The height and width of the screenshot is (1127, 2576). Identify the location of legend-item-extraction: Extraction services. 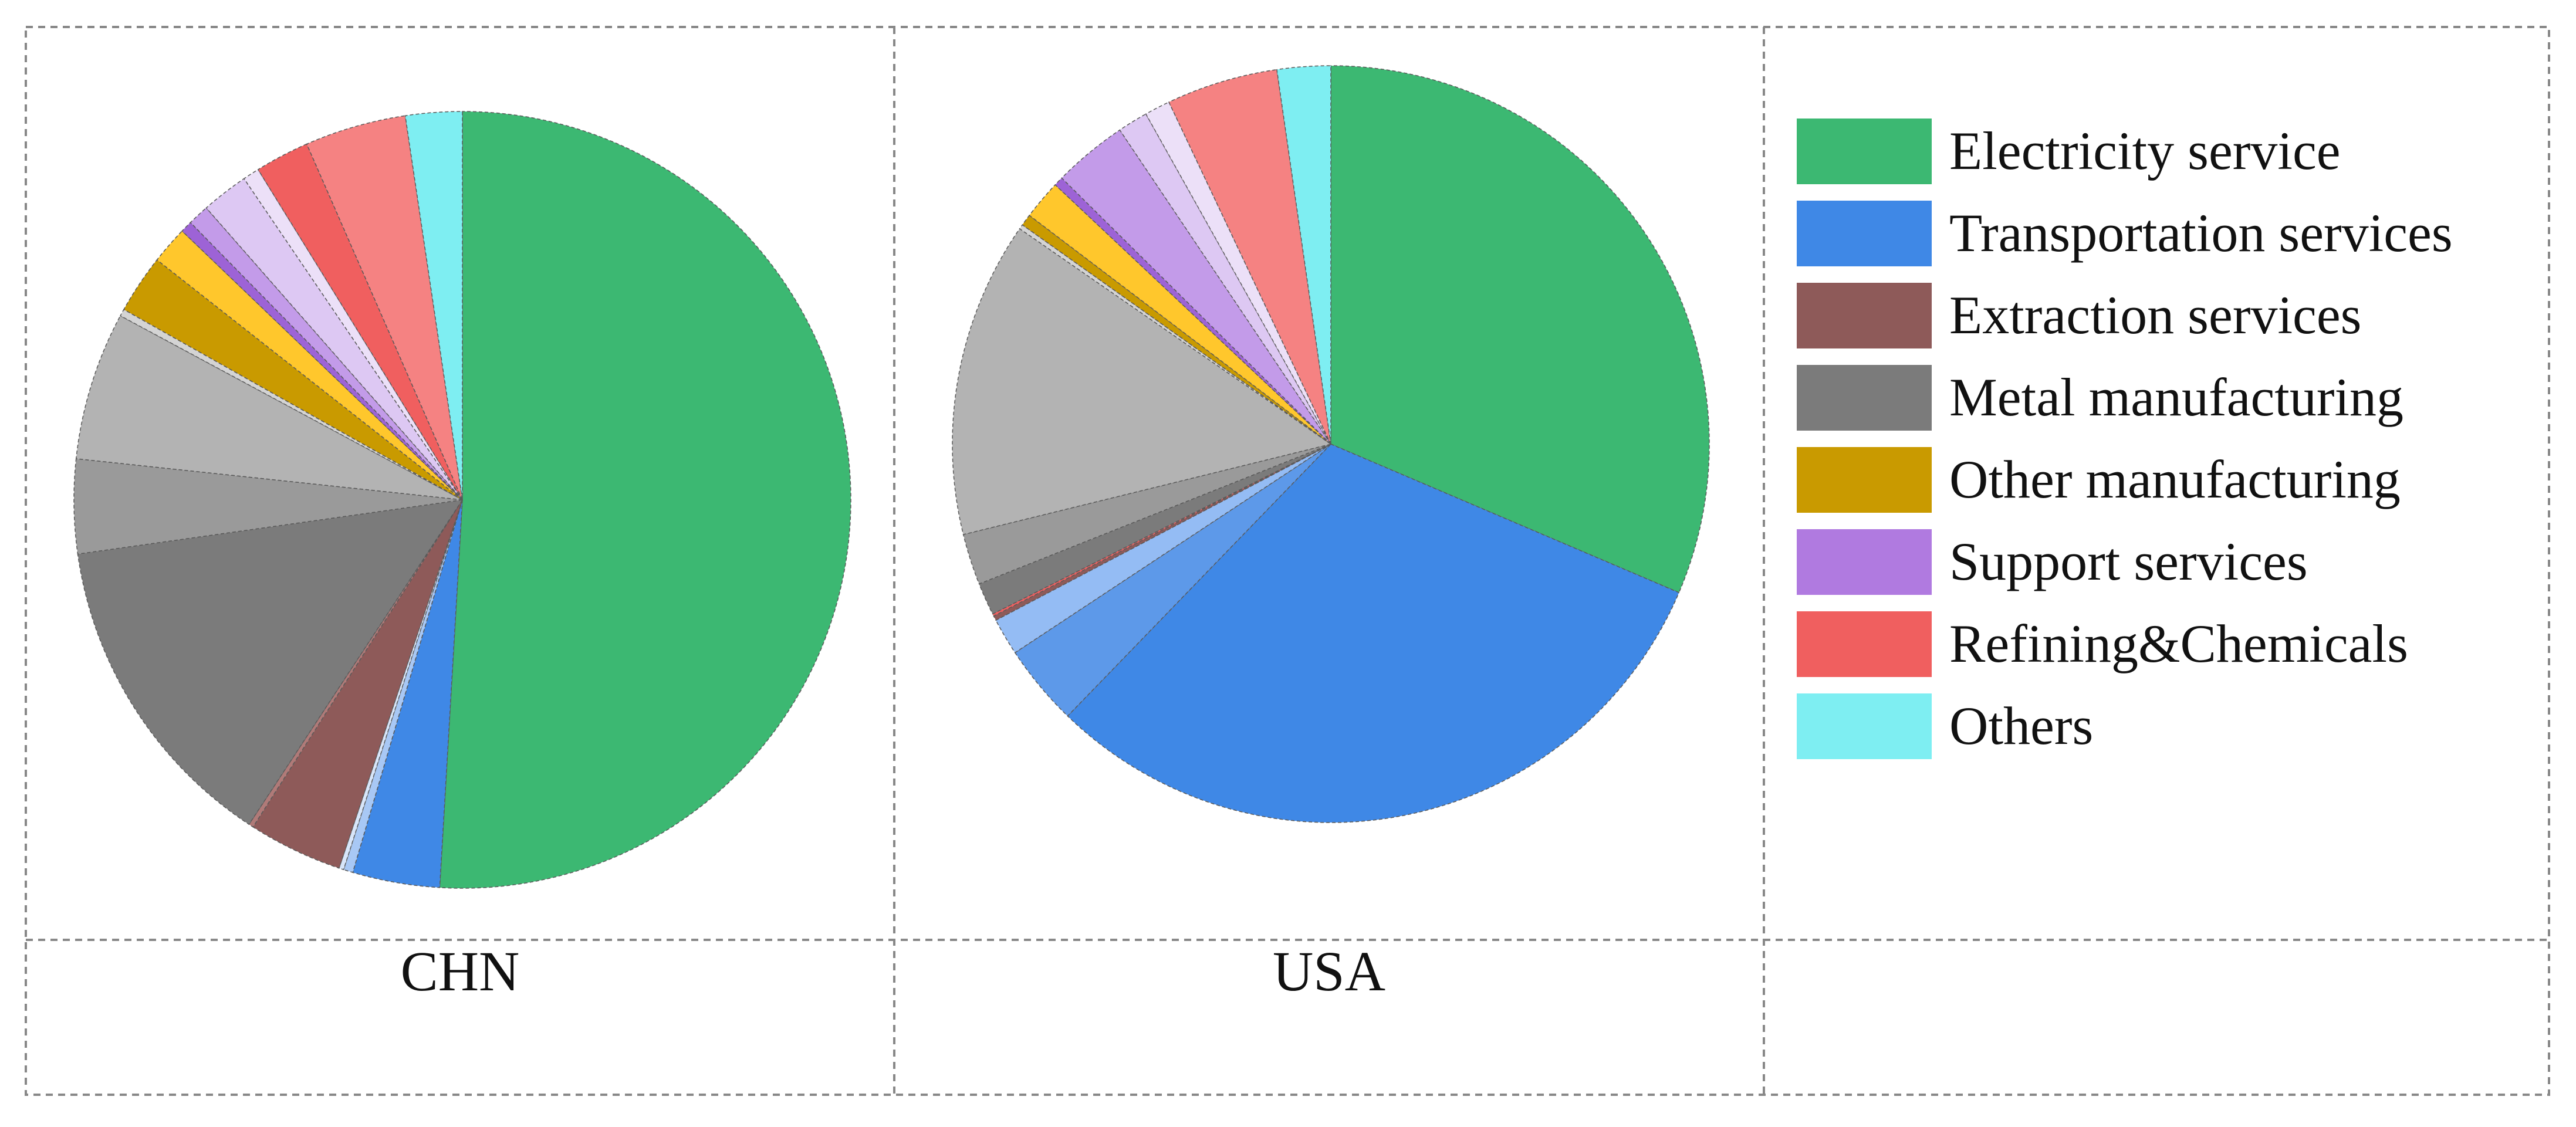
(2178, 317).